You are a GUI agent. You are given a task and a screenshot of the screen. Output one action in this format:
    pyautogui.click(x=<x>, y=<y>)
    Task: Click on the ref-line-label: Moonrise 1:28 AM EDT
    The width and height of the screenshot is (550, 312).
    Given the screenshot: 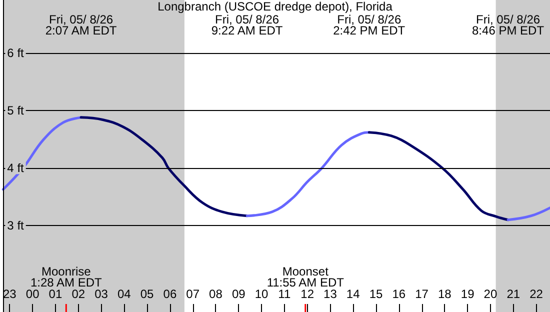 What is the action you would take?
    pyautogui.click(x=66, y=277)
    